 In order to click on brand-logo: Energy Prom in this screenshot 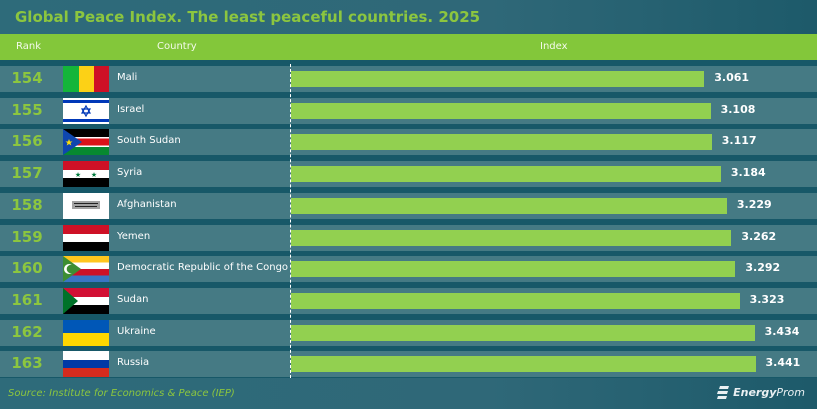, I will do `click(761, 392)`.